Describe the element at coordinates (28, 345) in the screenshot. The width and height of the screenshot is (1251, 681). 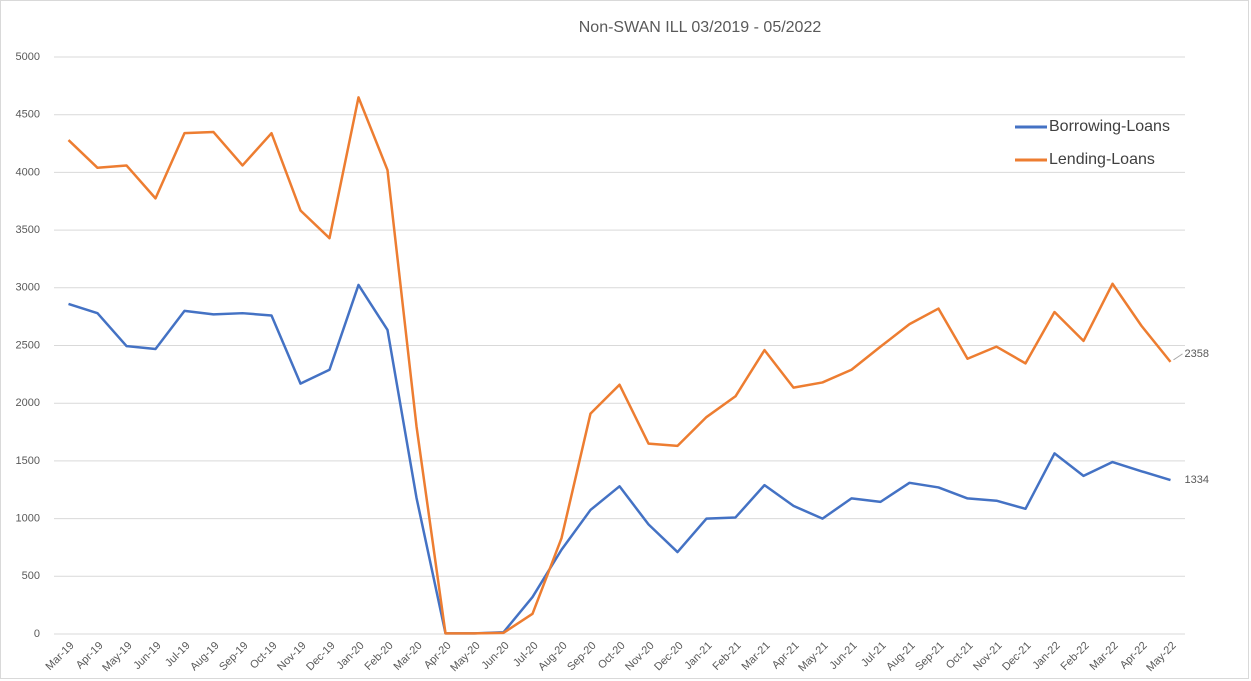
I see `y-tick-label: 2500` at that location.